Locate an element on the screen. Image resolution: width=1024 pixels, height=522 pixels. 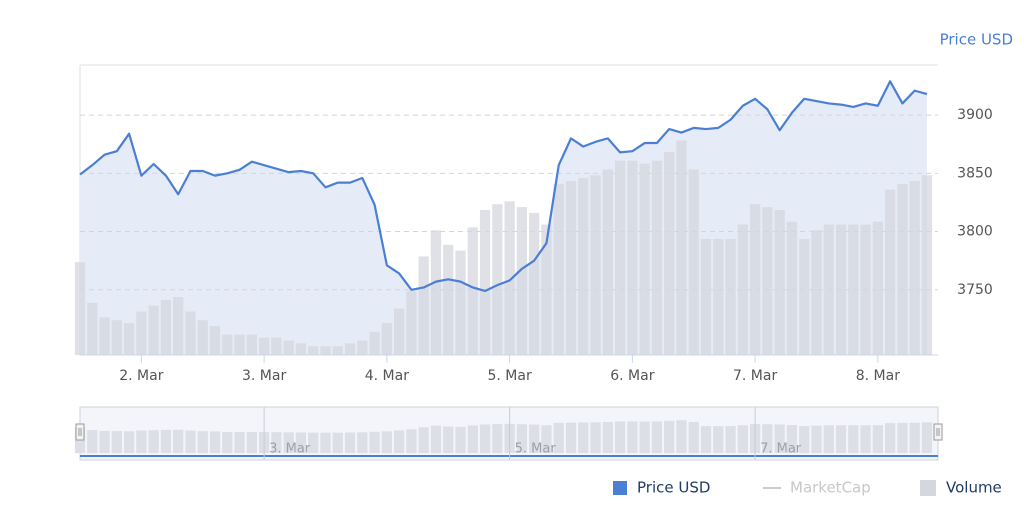
x-tick-label: 3. Mar is located at coordinates (264, 376).